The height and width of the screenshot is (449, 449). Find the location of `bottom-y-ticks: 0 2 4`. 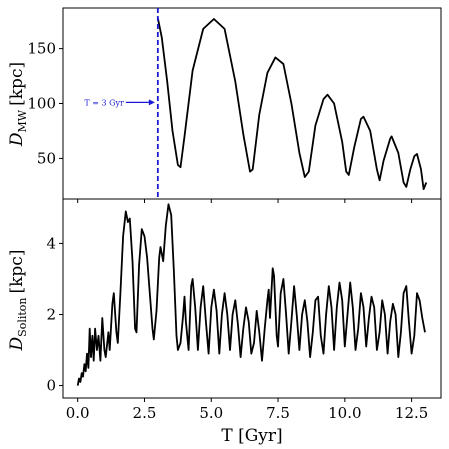

bottom-y-ticks: 0 2 4 is located at coordinates (54, 314).